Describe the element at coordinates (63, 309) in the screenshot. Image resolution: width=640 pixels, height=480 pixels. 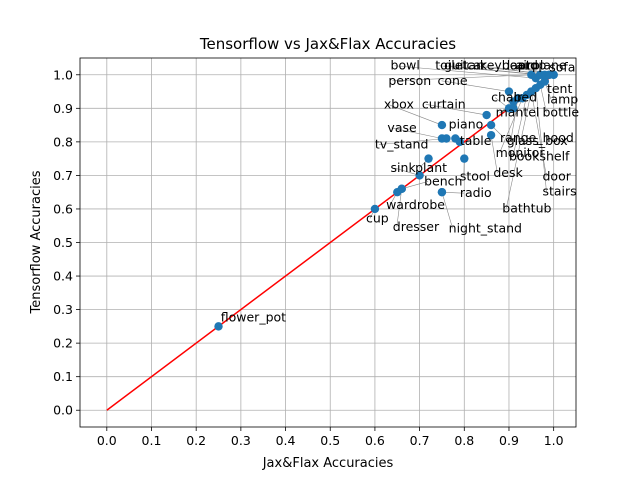
I see `y-tick-label: 0.3` at that location.